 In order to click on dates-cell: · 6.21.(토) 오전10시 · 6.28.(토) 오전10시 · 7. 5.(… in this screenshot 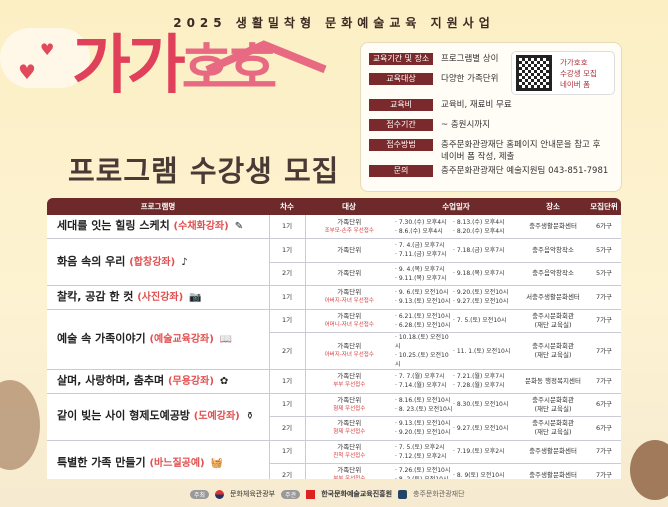, I will do `click(456, 321)`.